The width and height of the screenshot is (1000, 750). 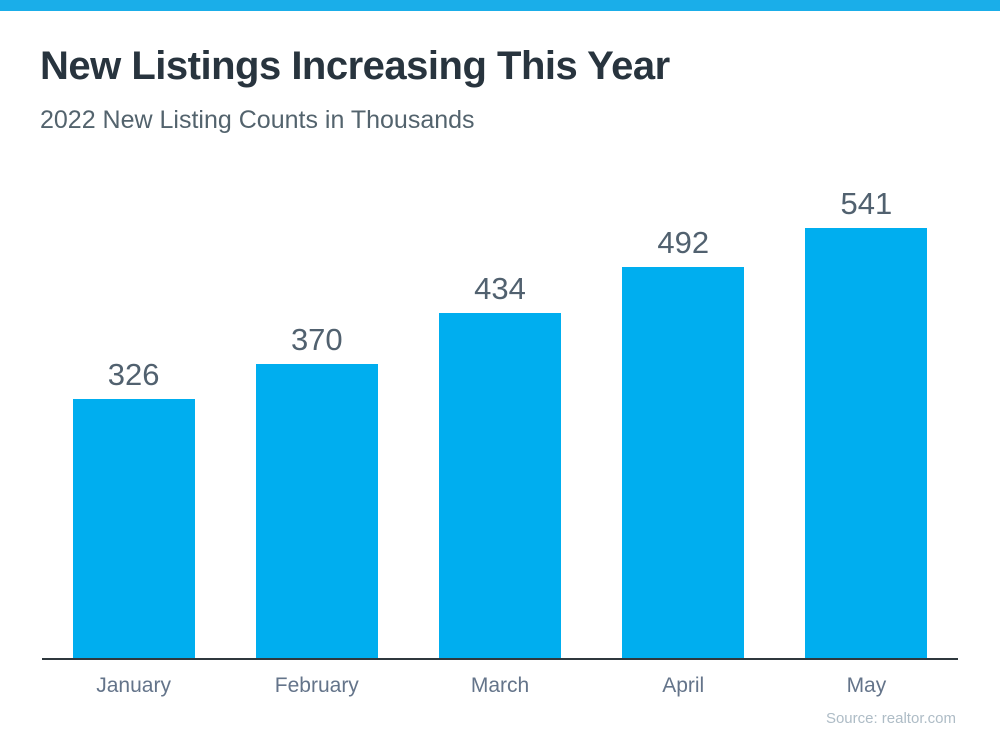 I want to click on x-axis-label-march: March, so click(x=500, y=685).